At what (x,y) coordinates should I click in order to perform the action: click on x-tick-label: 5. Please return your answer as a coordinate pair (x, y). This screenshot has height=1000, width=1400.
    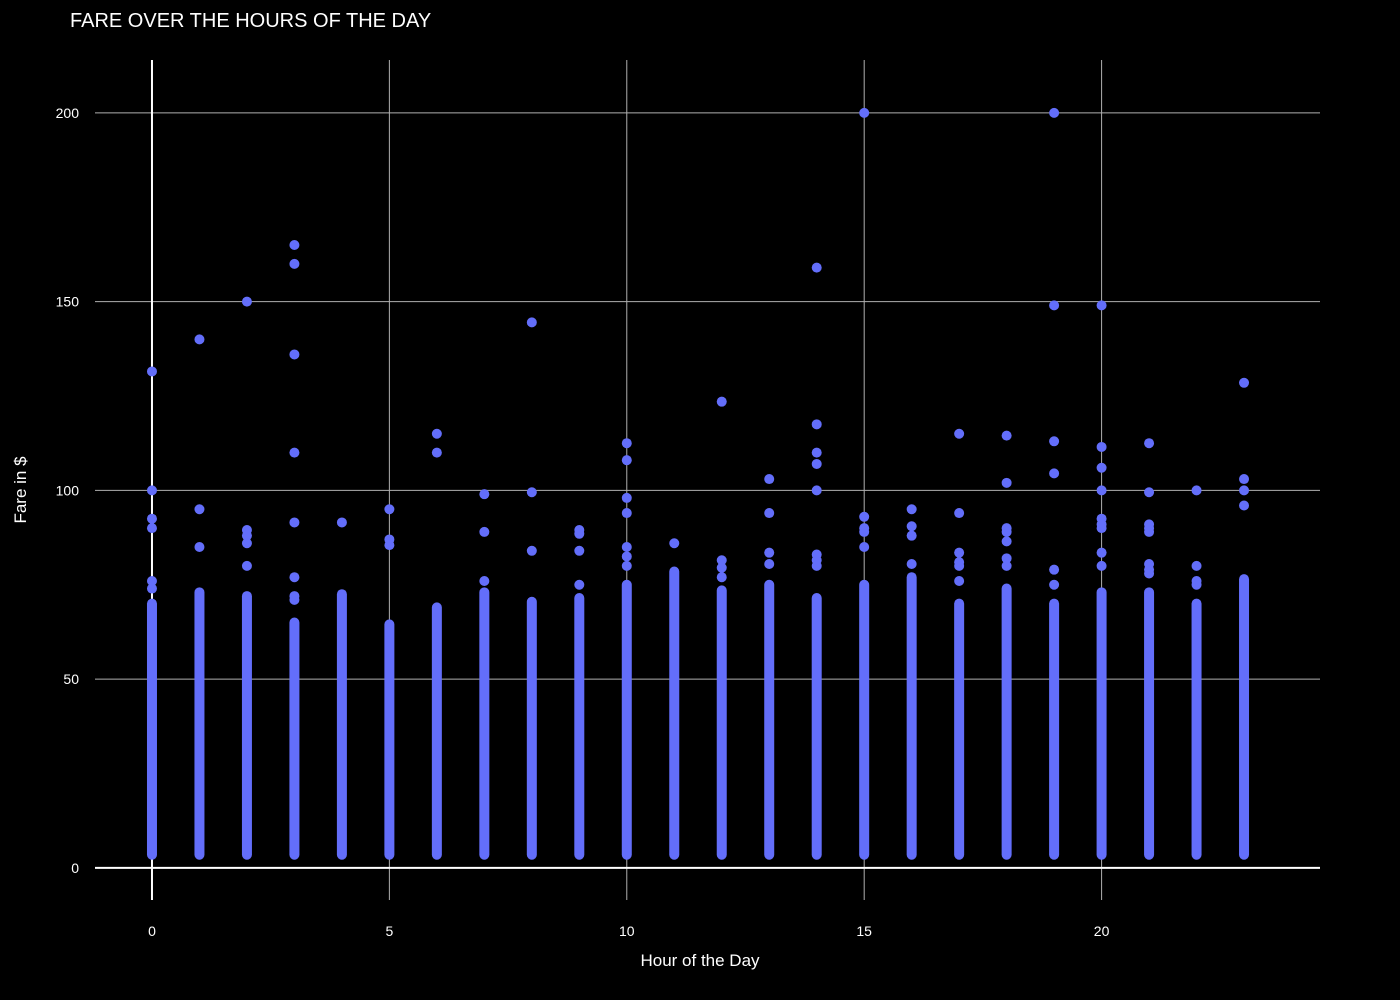
    Looking at the image, I should click on (389, 931).